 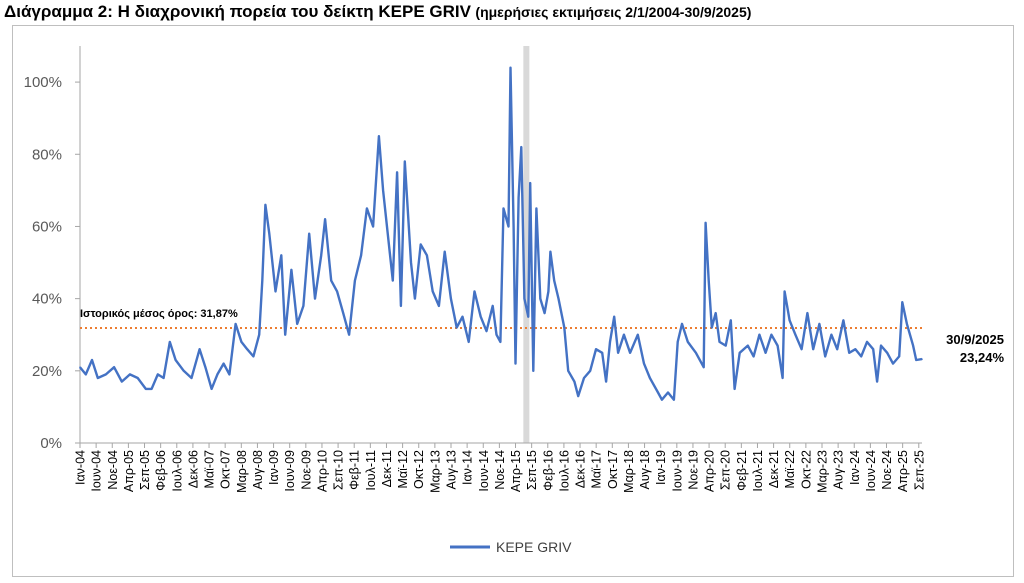 What do you see at coordinates (975, 339) in the screenshot?
I see `end-date-label: 30/9/2025` at bounding box center [975, 339].